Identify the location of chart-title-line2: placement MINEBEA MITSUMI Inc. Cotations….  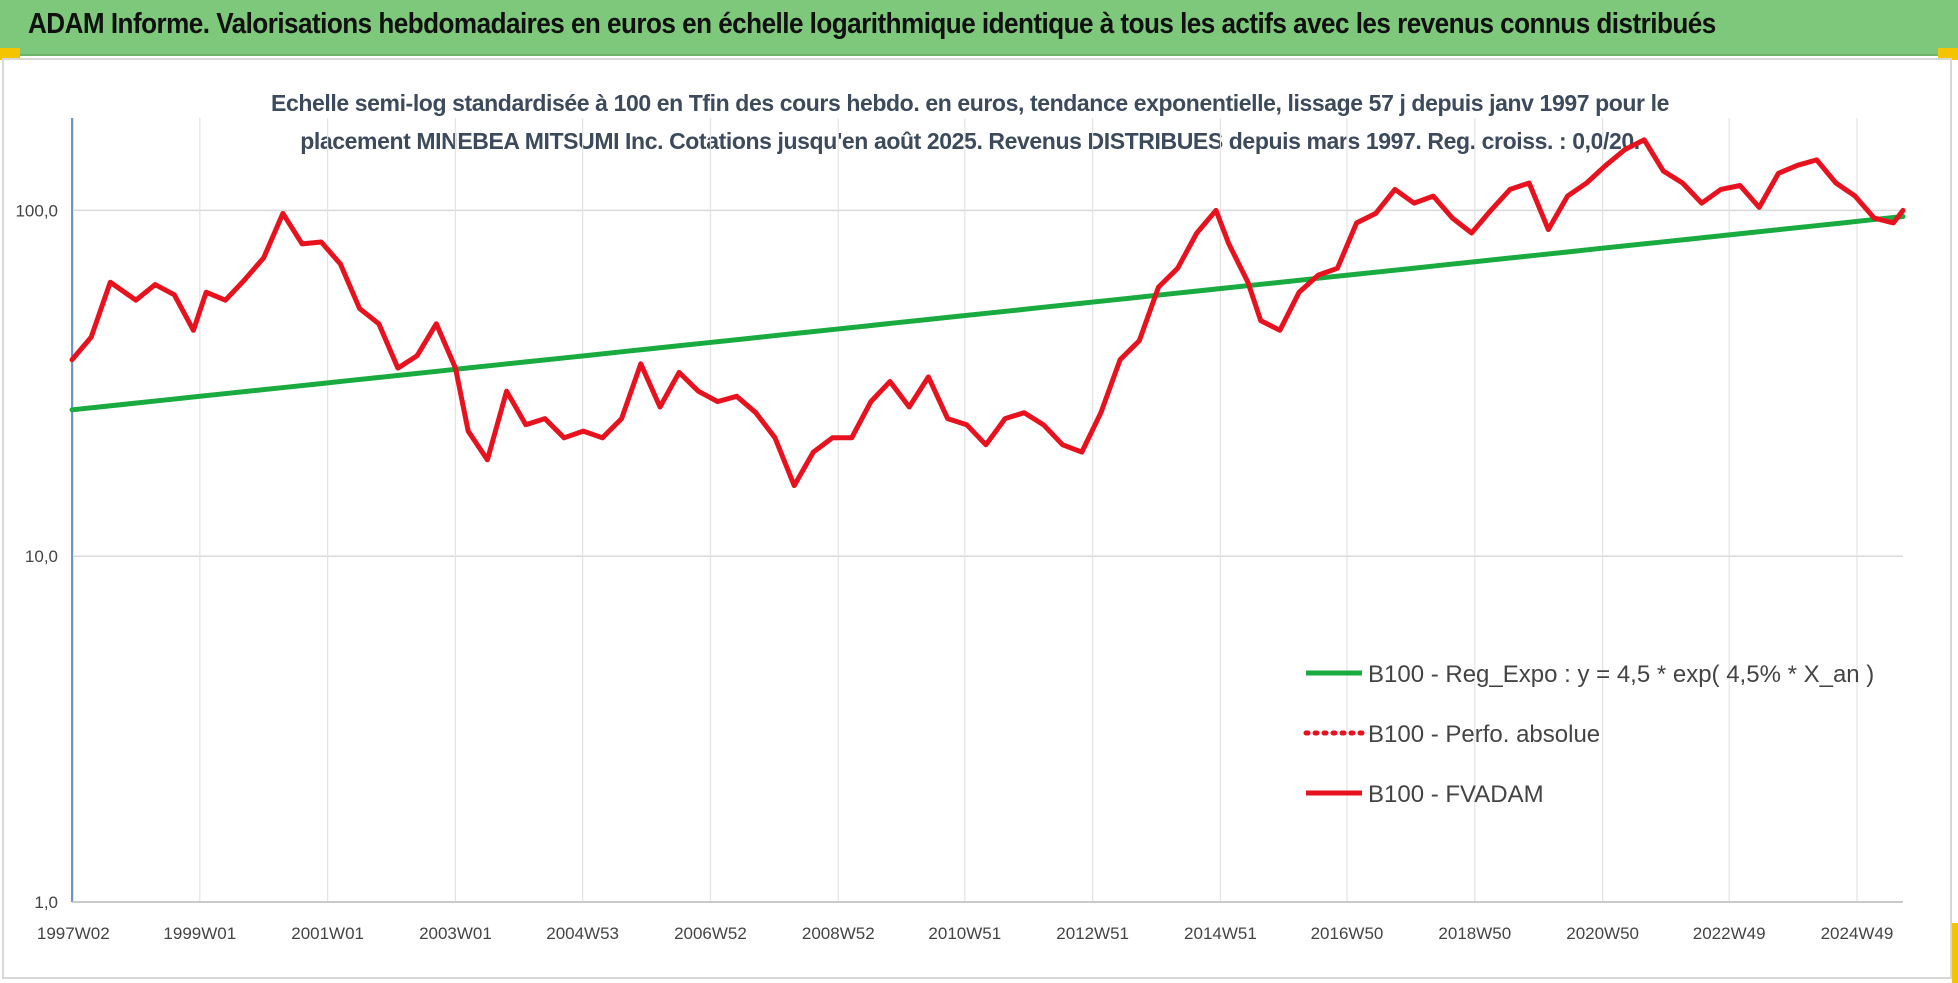
(970, 141).